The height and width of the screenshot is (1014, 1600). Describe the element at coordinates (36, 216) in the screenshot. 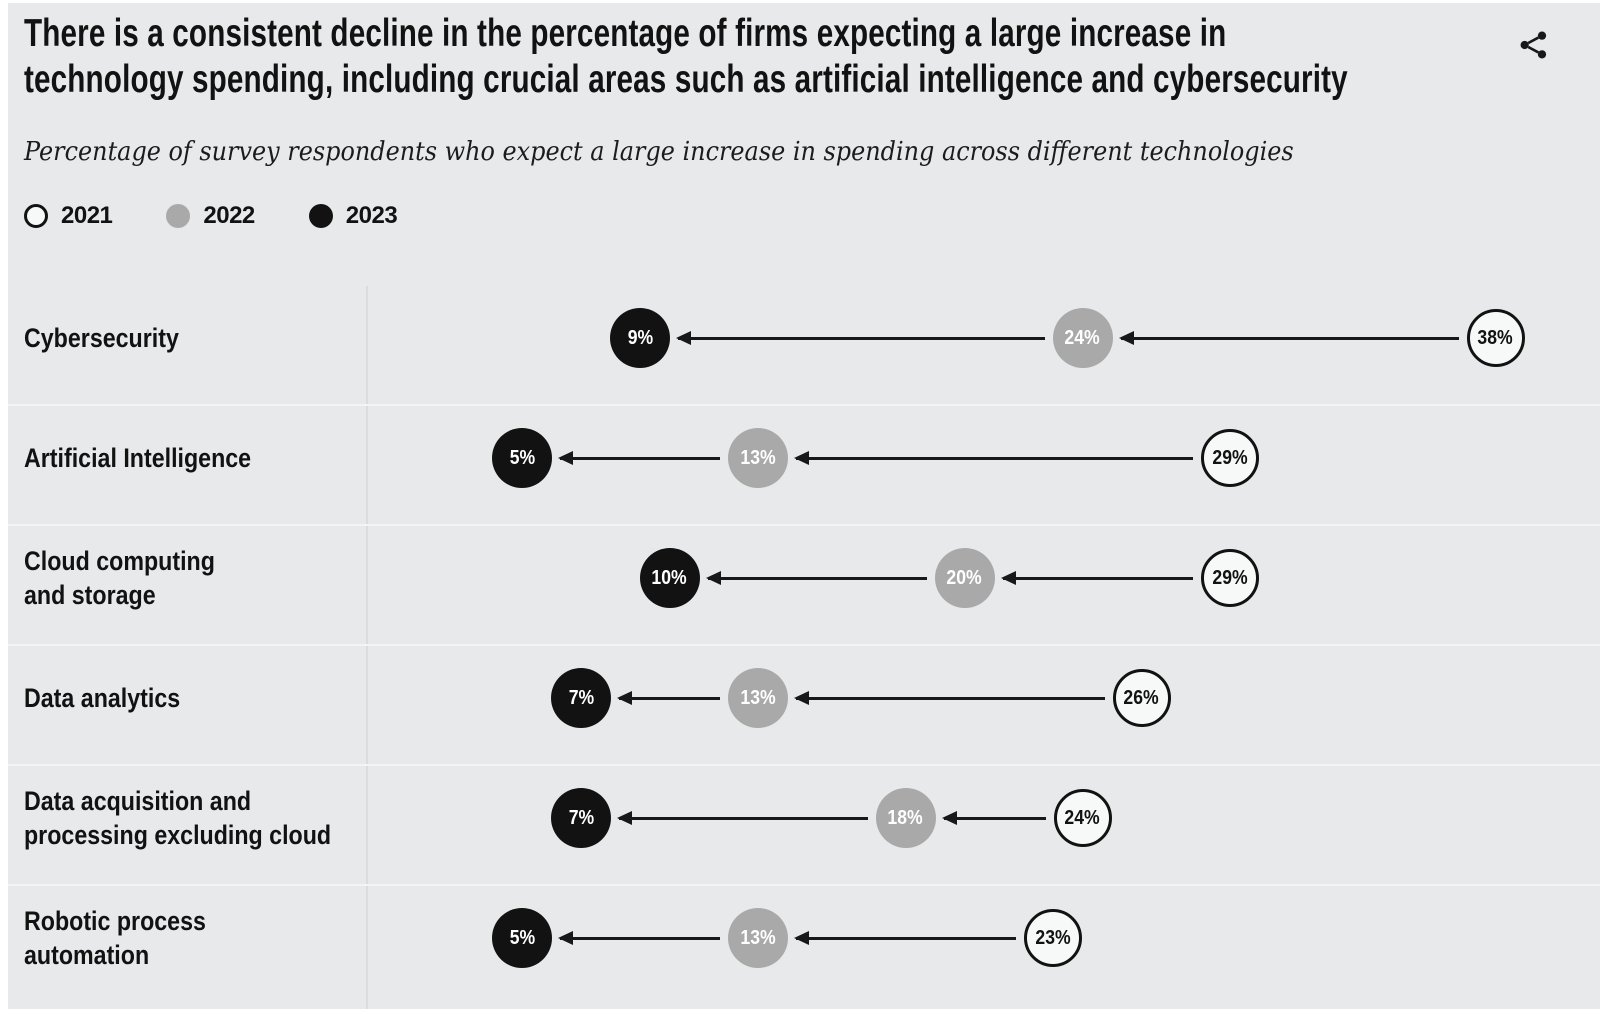

I see `outline-circle-swatch-icon` at that location.